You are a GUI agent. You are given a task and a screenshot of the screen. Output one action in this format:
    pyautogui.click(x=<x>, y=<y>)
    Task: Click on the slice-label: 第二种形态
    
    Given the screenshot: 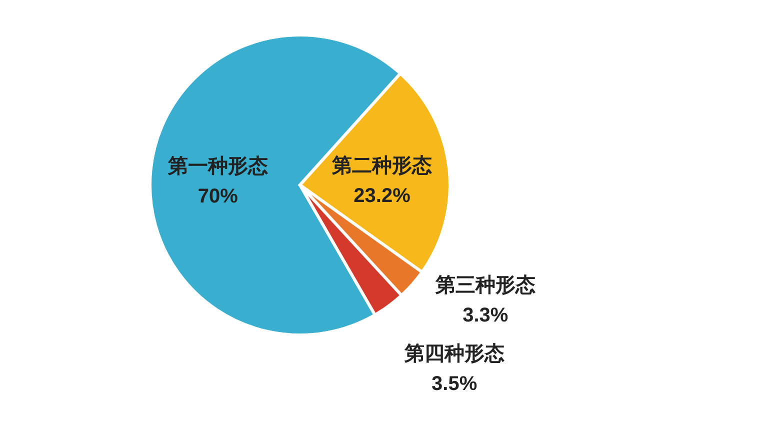 What is the action you would take?
    pyautogui.click(x=381, y=166)
    